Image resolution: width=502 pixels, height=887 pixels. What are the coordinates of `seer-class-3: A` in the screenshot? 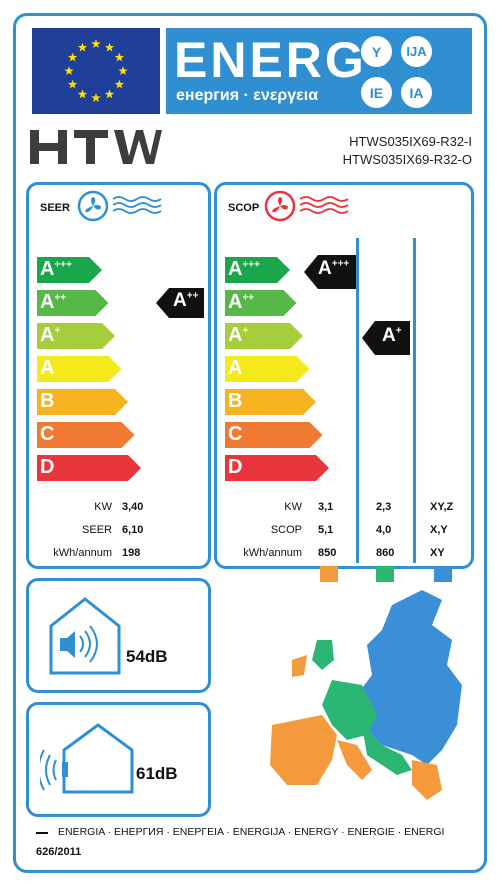 It's located at (80, 371).